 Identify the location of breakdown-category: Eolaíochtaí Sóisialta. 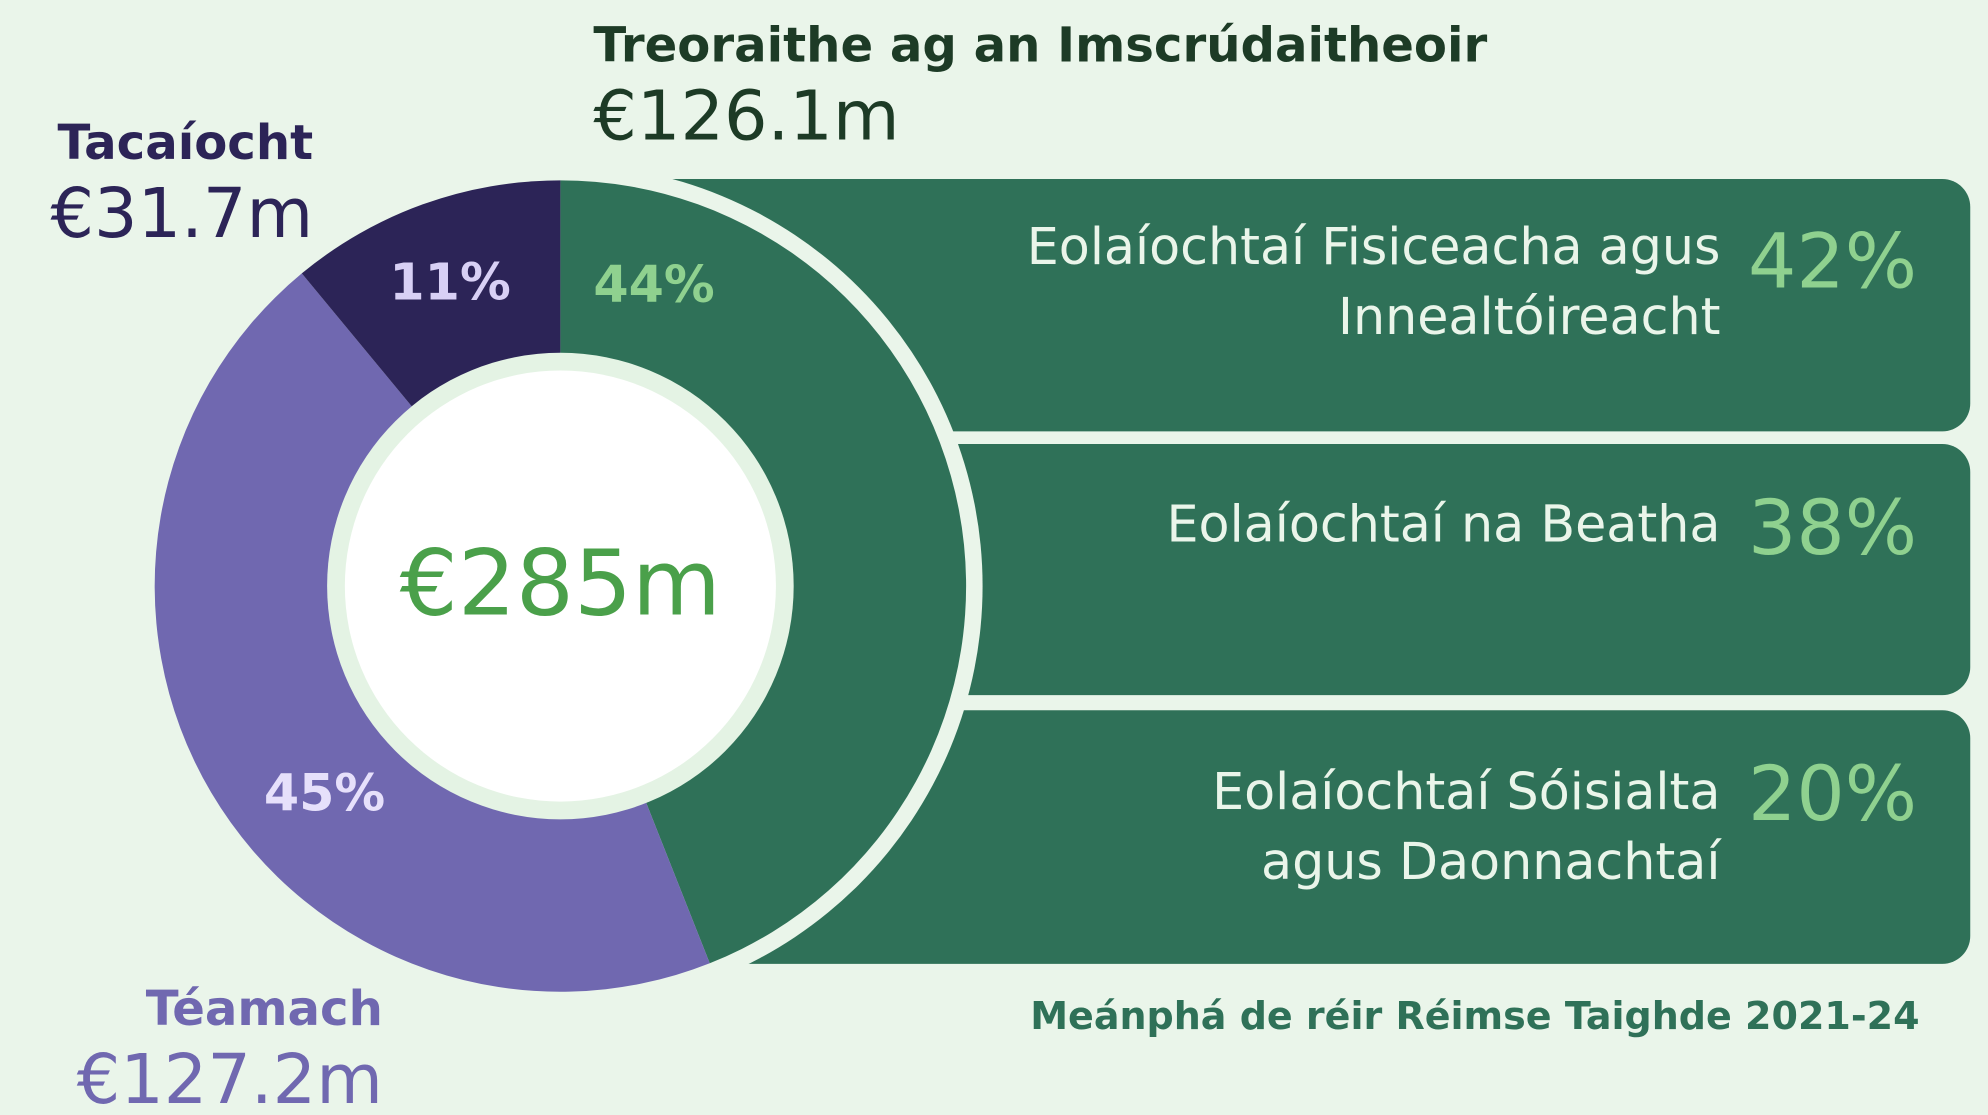
(1466, 791).